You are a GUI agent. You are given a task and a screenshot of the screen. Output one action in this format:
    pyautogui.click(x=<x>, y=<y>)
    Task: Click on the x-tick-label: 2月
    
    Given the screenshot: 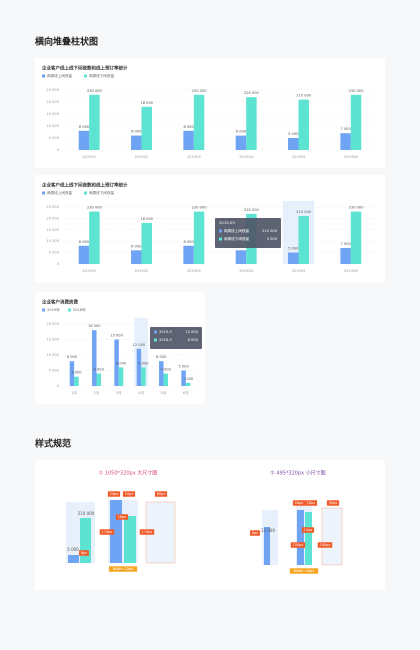 What is the action you would take?
    pyautogui.click(x=97, y=392)
    